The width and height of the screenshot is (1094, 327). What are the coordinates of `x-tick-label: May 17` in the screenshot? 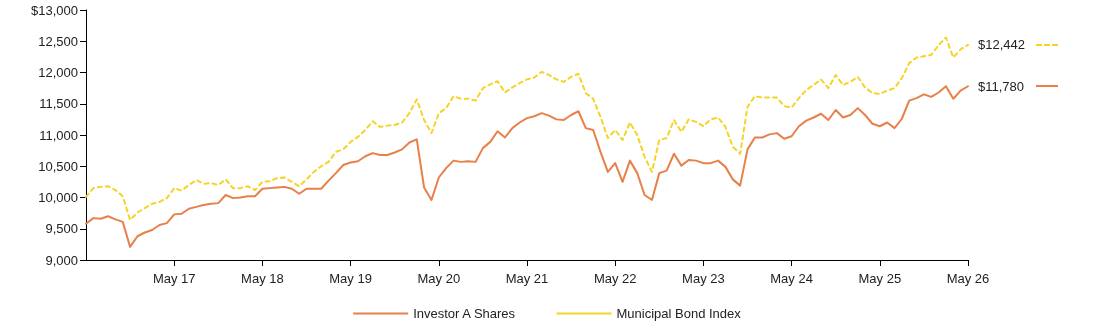 It's located at (174, 278).